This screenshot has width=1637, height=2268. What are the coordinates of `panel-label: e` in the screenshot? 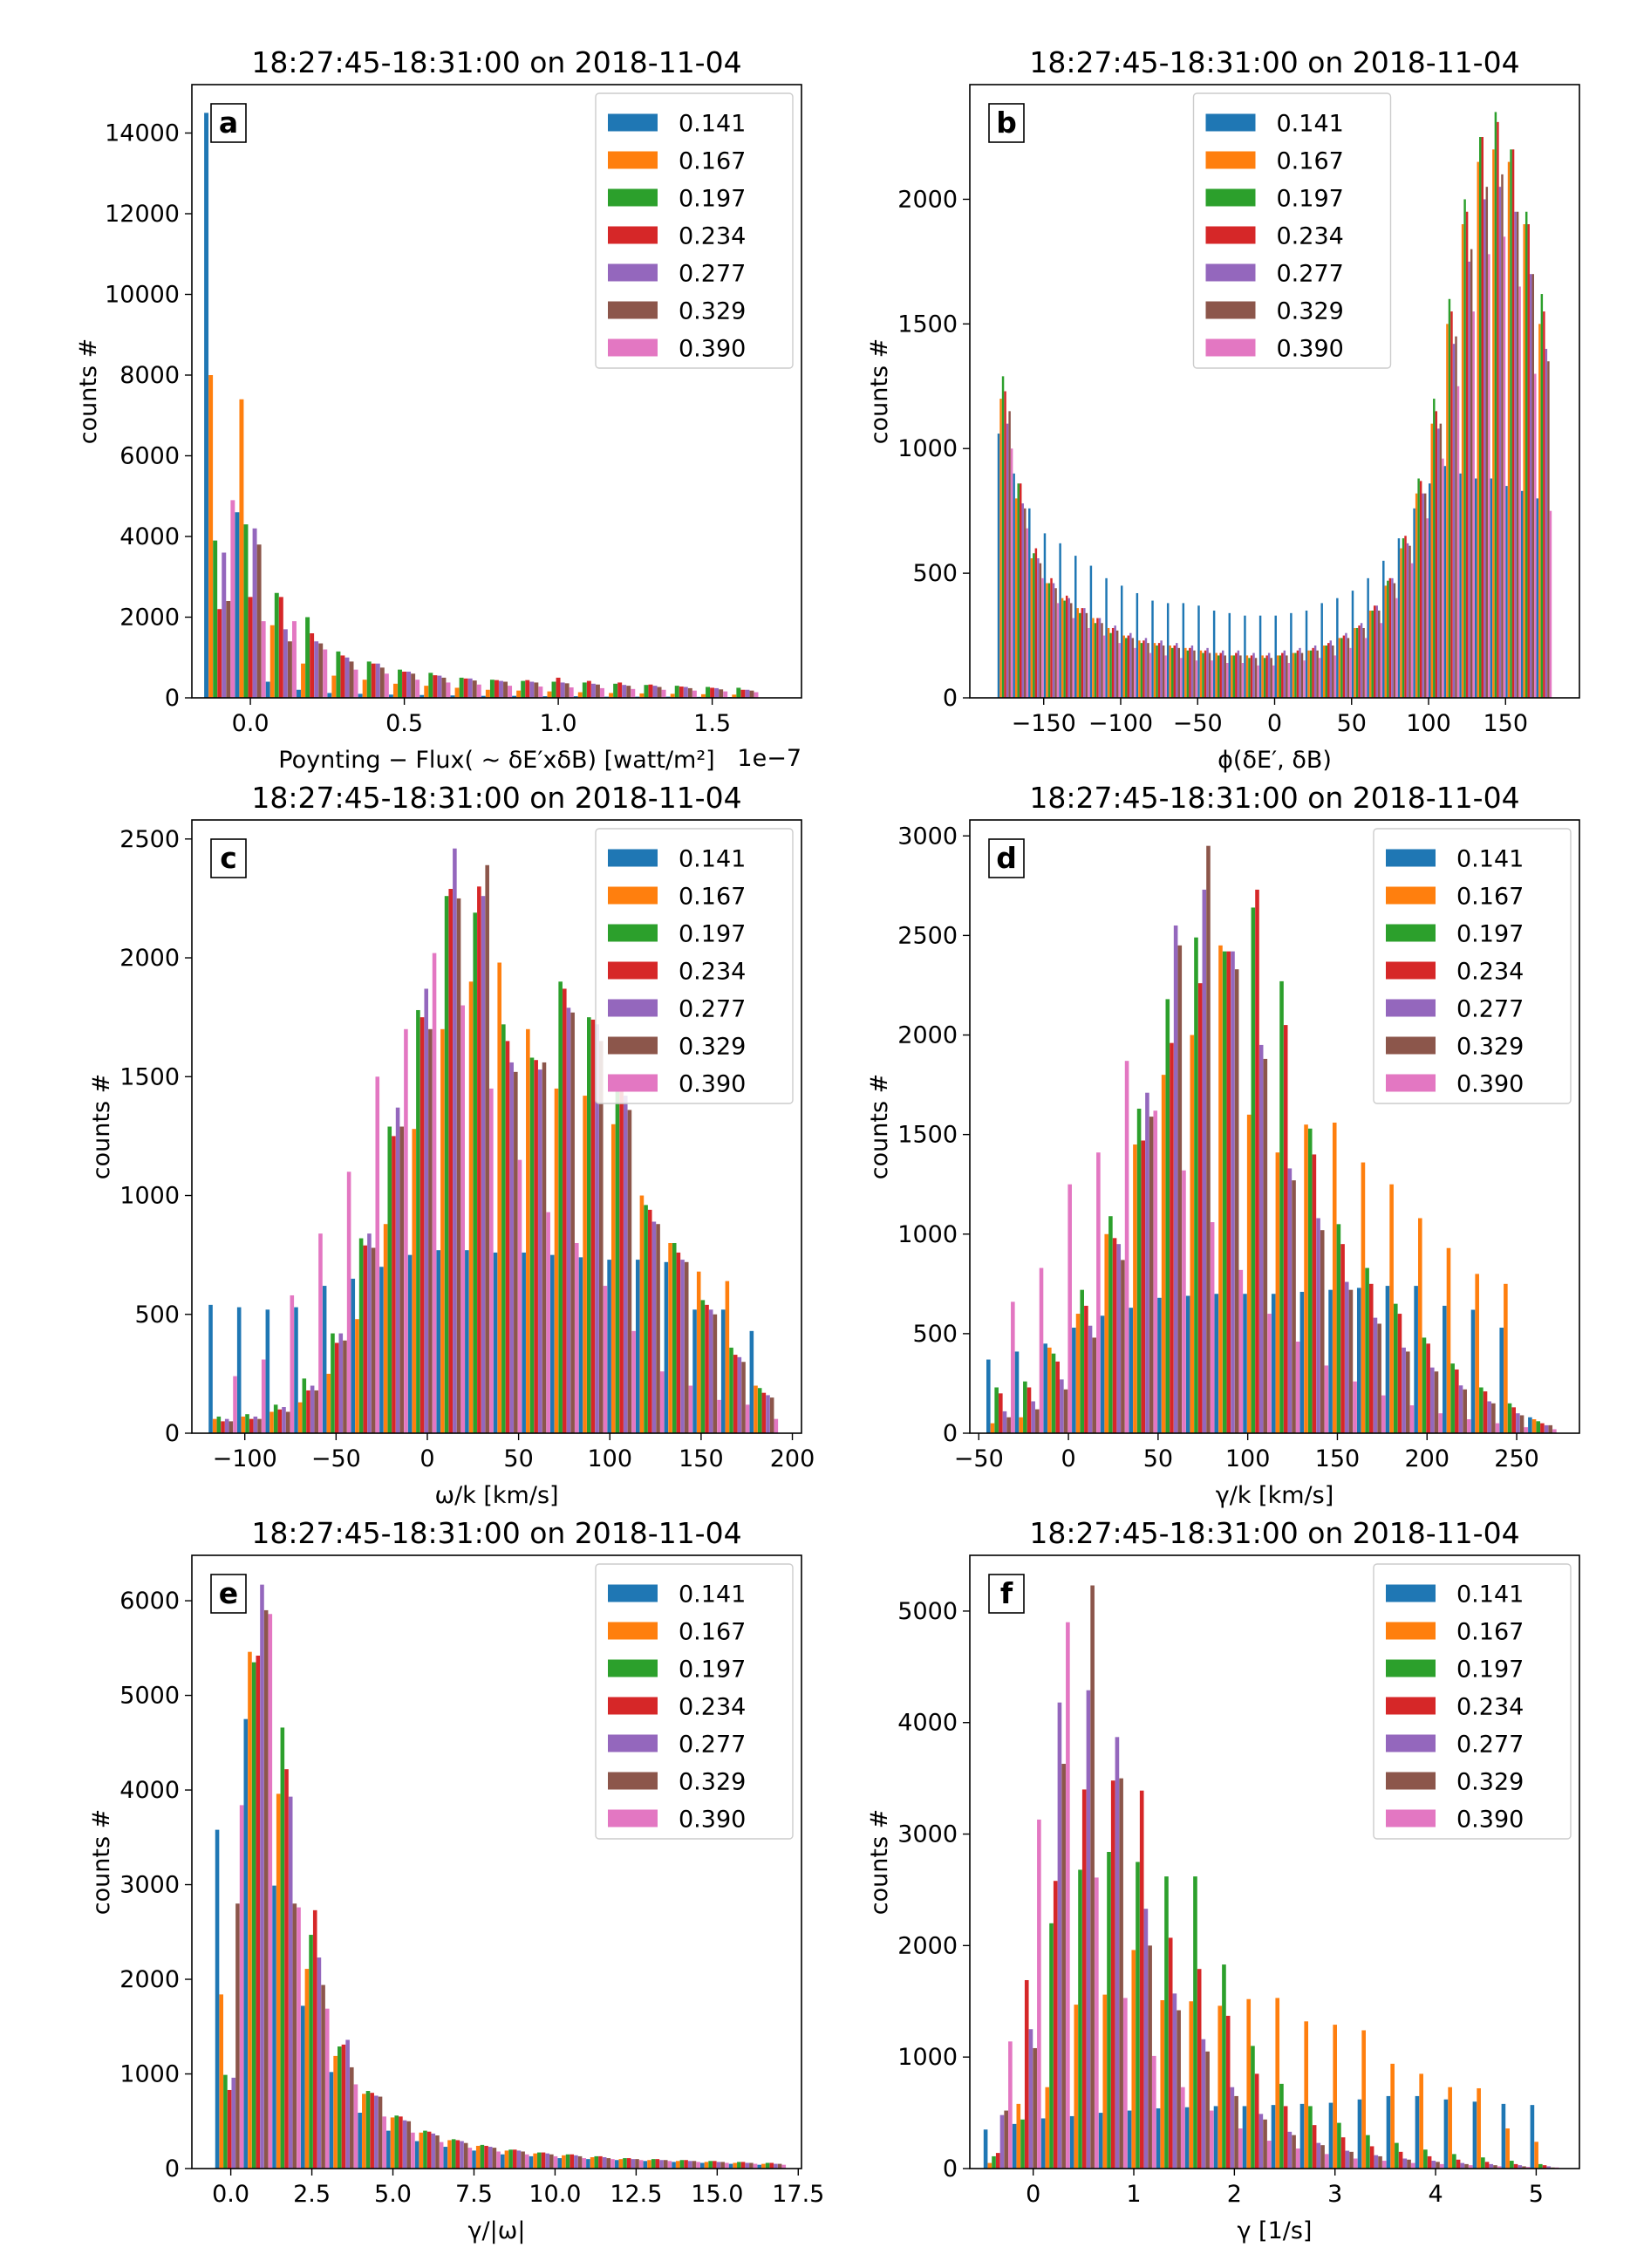 It's located at (228, 1593).